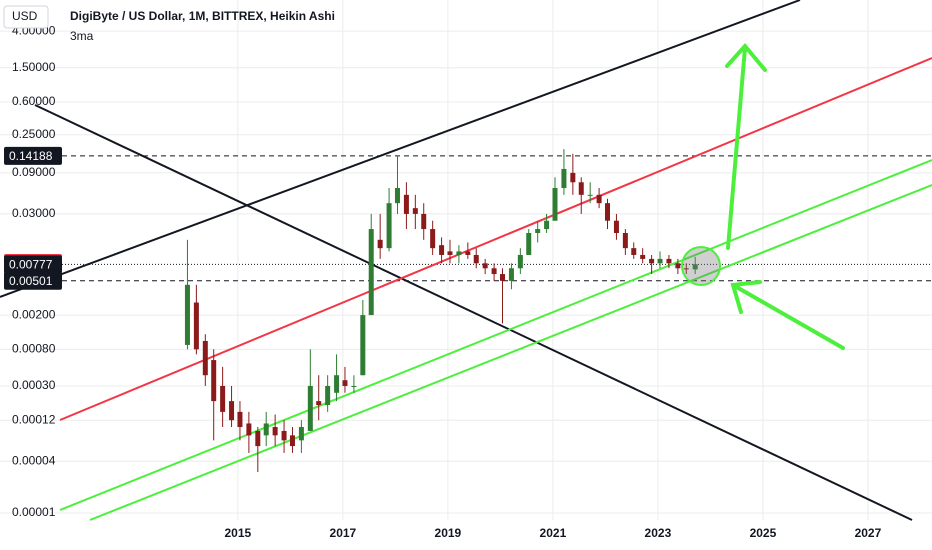  I want to click on highlight-circle, so click(701, 266).